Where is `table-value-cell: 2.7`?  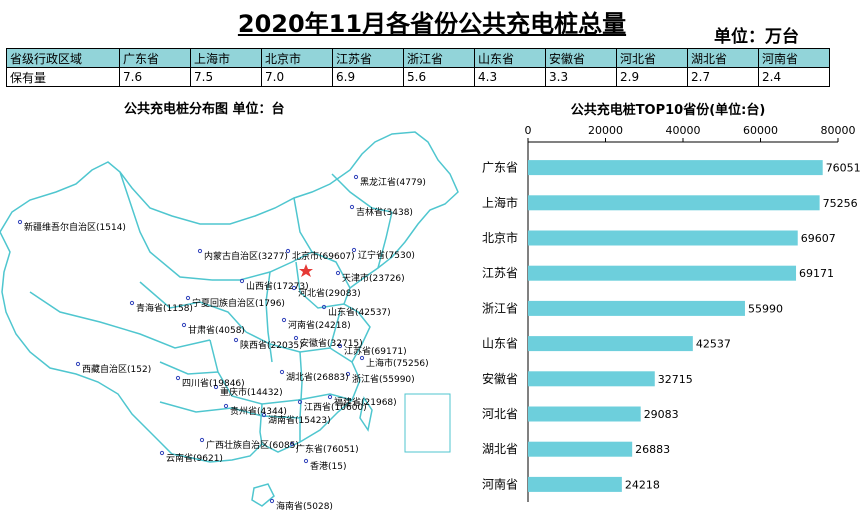 table-value-cell: 2.7 is located at coordinates (723, 77).